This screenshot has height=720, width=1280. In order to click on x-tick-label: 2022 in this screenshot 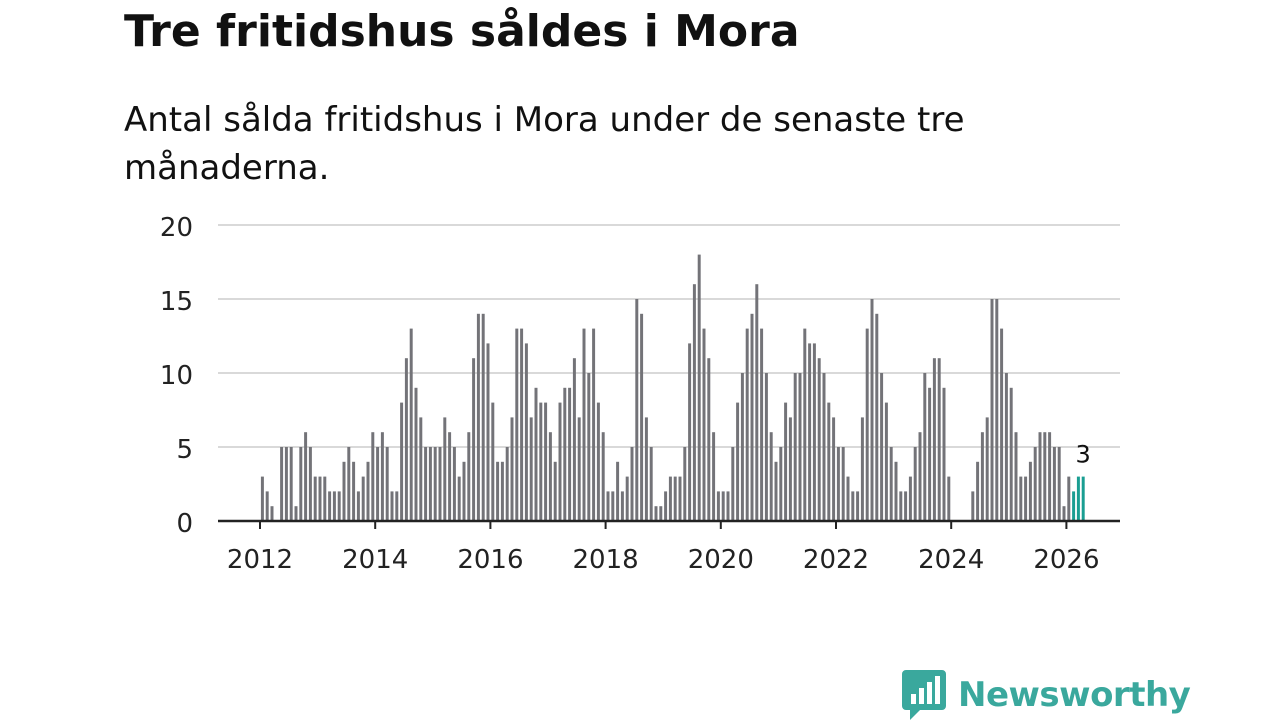, I will do `click(836, 560)`.